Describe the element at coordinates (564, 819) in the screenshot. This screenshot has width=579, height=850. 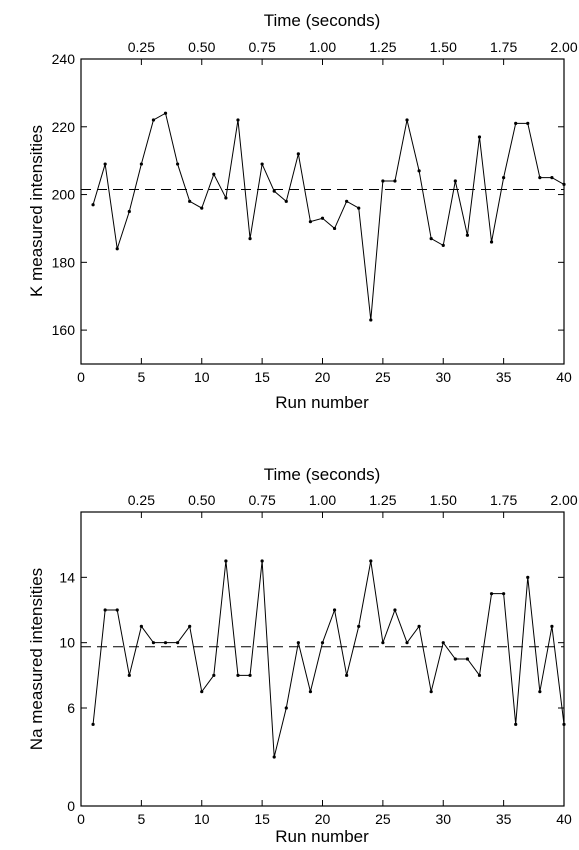
I see `na-x-tick-label: 40` at that location.